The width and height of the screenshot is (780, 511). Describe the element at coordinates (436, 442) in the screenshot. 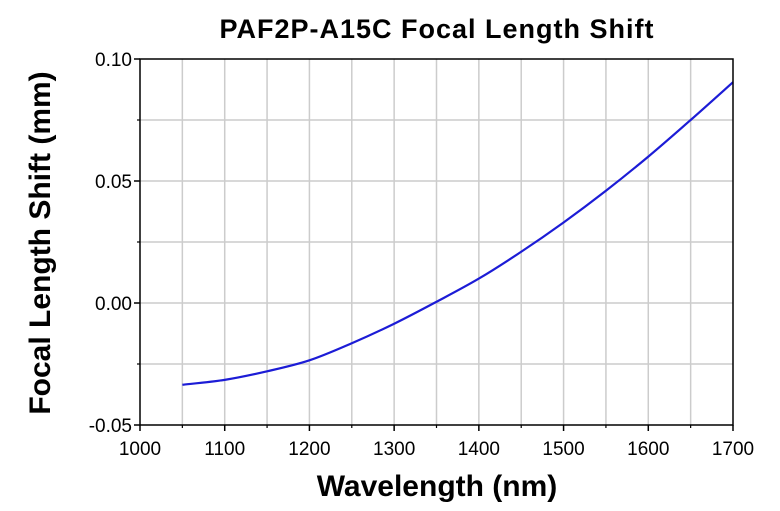

I see `x-axis: 1000 1100 1200 1300 1400 1500 1600 1700` at that location.